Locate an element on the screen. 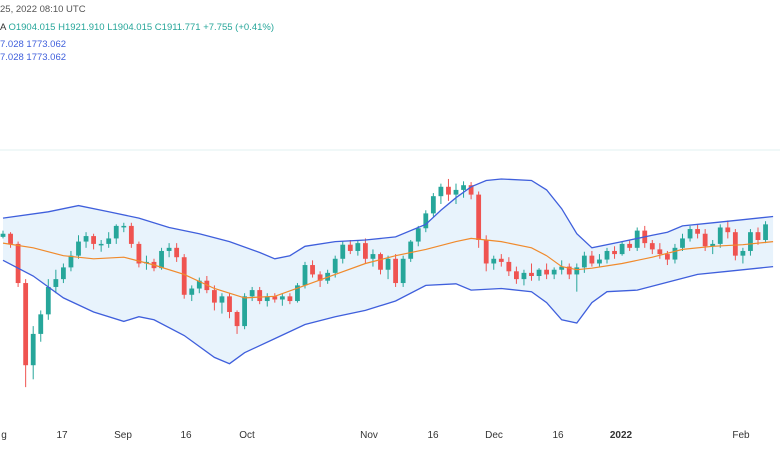 The height and width of the screenshot is (470, 780). x-tick-label: 16 is located at coordinates (186, 435).